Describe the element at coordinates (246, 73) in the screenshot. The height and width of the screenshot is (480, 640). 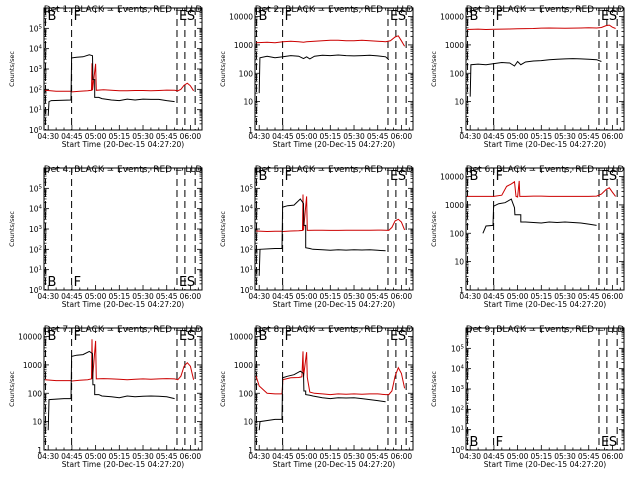
I see `y-tick-label: 100` at that location.